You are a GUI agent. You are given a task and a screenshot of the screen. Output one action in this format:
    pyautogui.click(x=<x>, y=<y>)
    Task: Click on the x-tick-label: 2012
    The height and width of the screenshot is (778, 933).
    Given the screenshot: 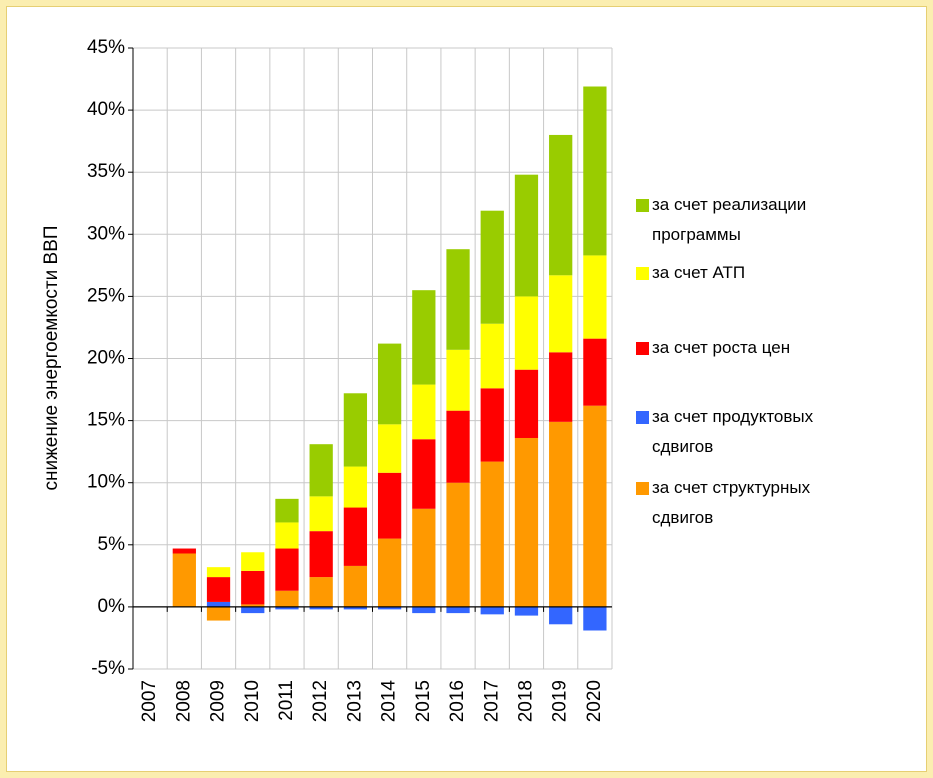 What is the action you would take?
    pyautogui.click(x=320, y=701)
    